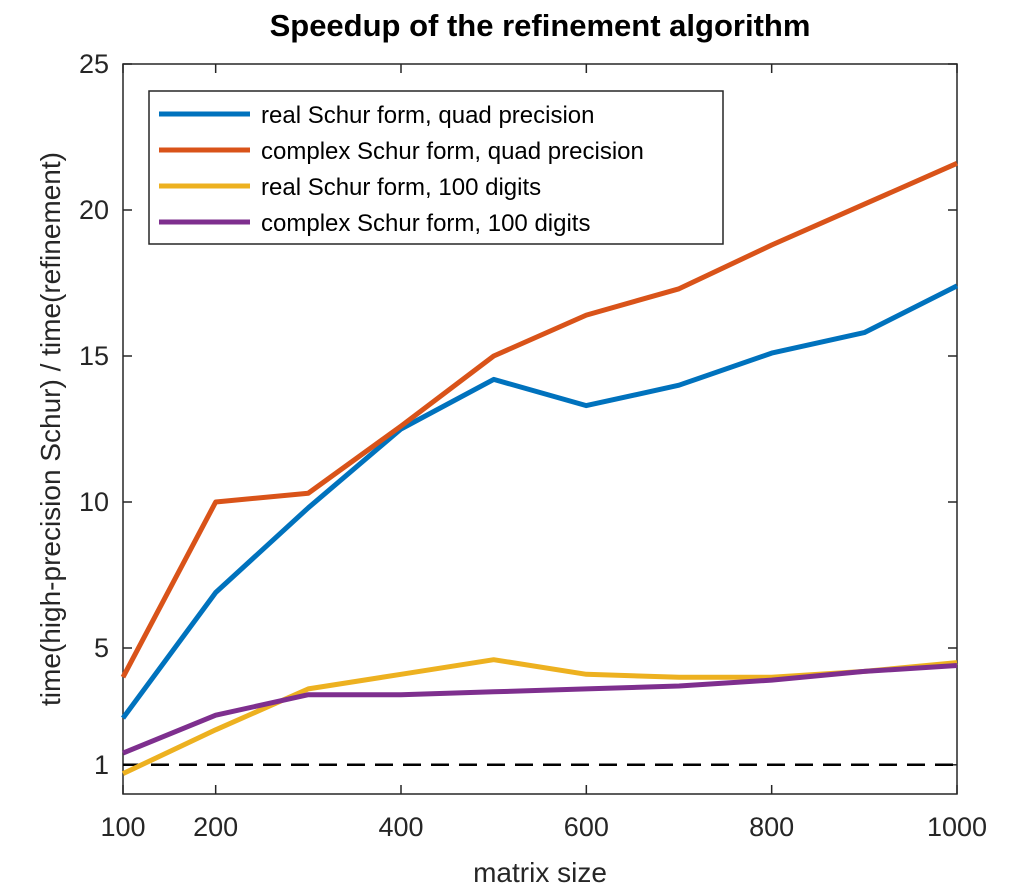 The width and height of the screenshot is (1024, 893). What do you see at coordinates (94, 356) in the screenshot?
I see `y-tick-label: 15` at bounding box center [94, 356].